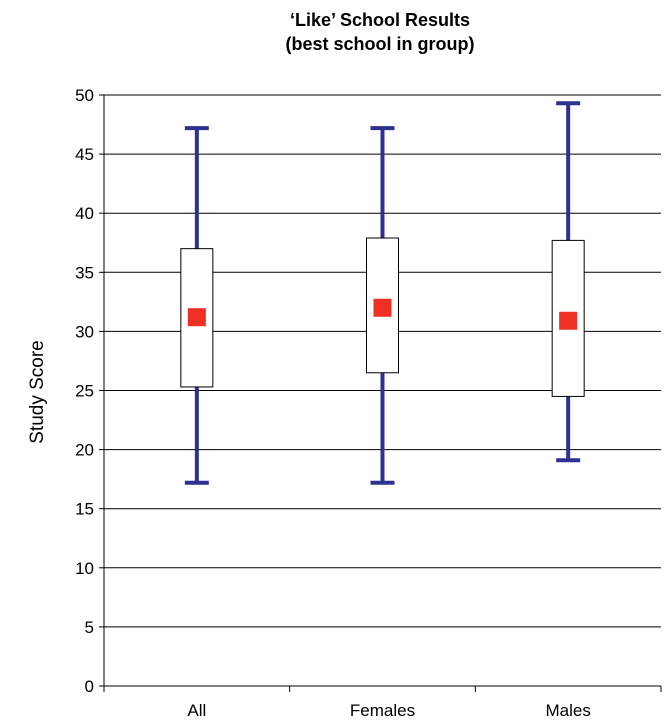  Describe the element at coordinates (89, 627) in the screenshot. I see `y-tick-label-5: 5` at that location.